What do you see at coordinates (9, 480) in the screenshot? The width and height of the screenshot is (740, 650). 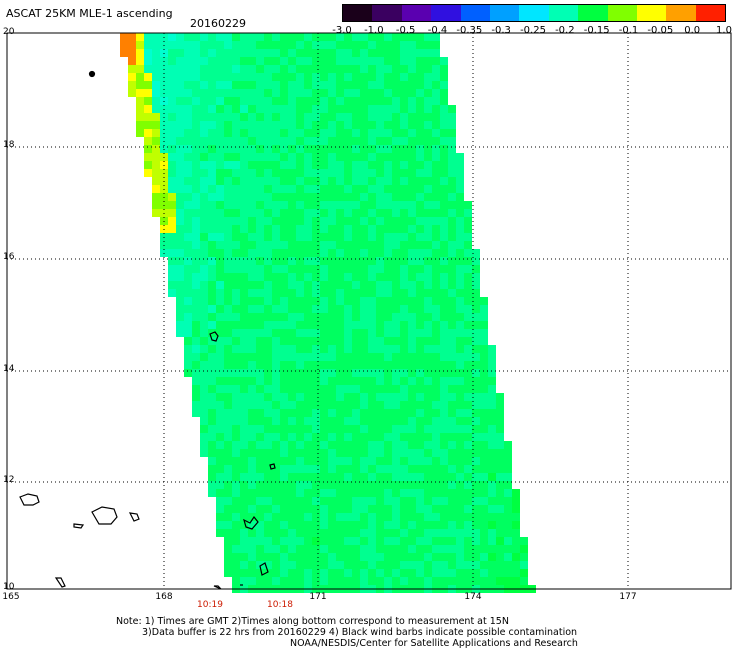 I see `lat-label-12: 12` at bounding box center [9, 480].